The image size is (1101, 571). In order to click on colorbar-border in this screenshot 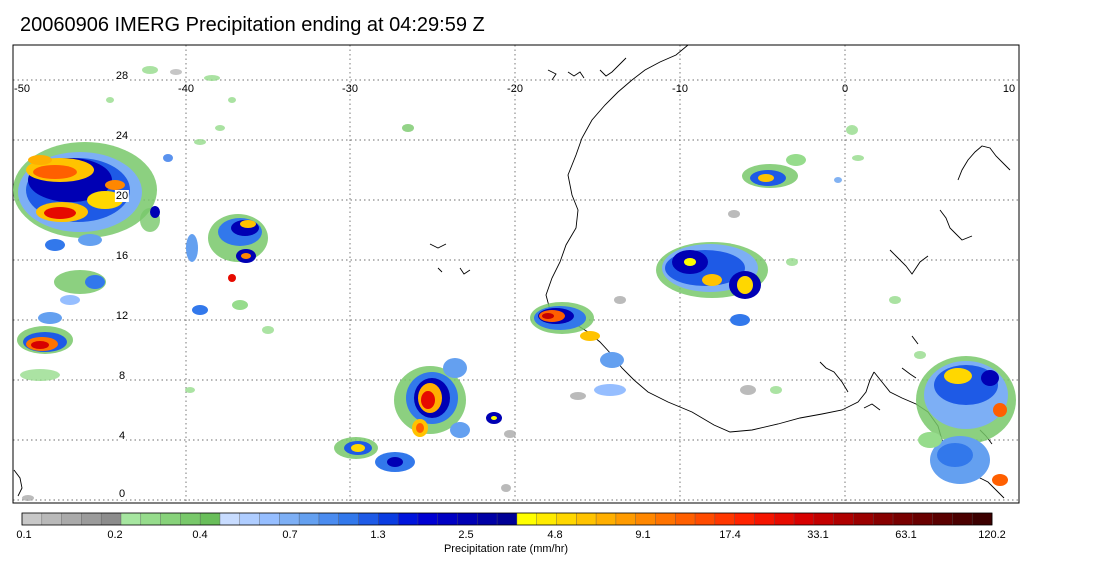, I will do `click(507, 519)`.